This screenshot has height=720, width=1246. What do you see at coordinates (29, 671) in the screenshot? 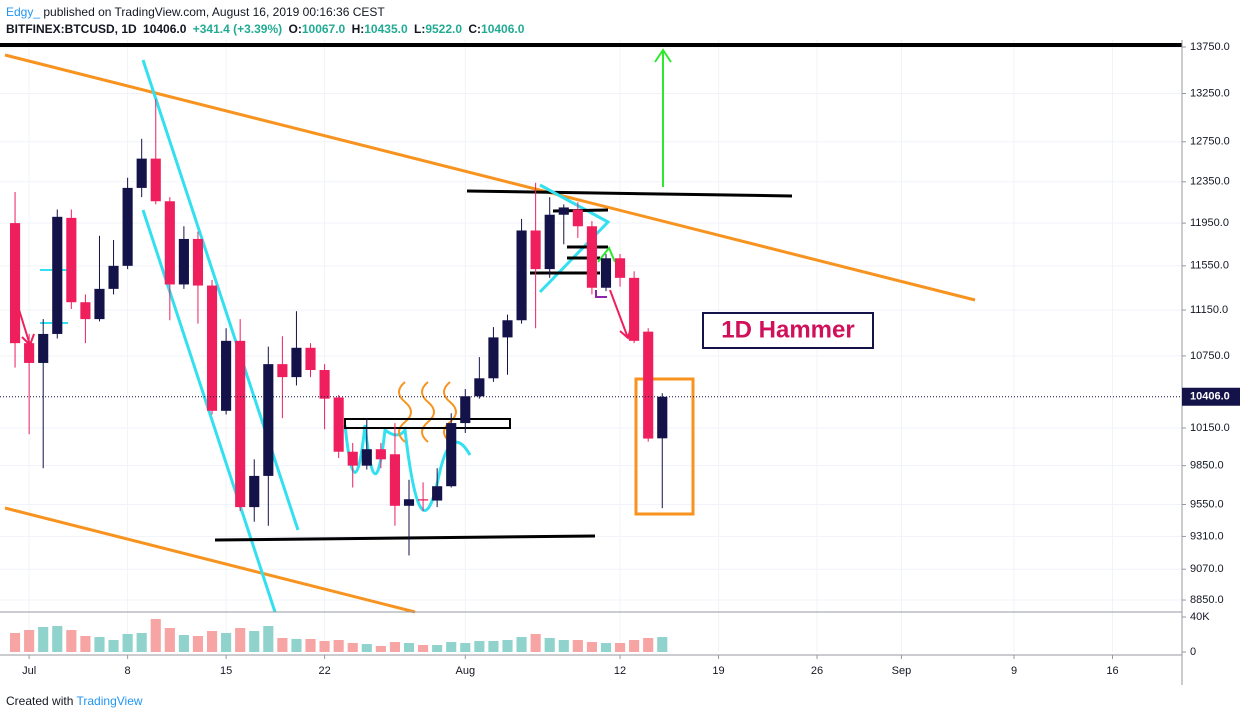
I see `x-tick-label: Jul` at bounding box center [29, 671].